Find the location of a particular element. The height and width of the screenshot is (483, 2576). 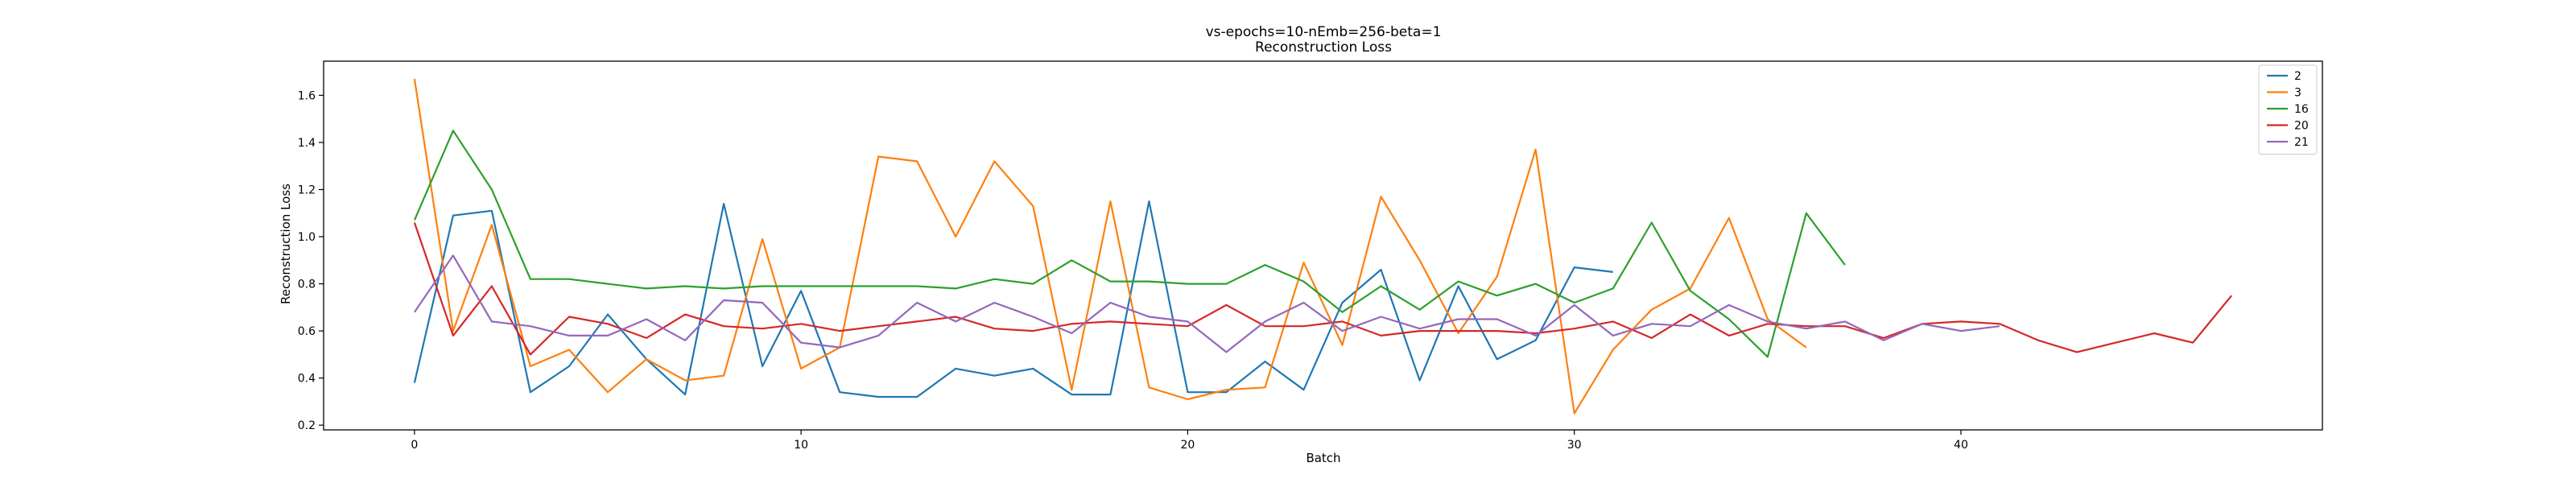

y-tick-label: 1.2 is located at coordinates (307, 190).